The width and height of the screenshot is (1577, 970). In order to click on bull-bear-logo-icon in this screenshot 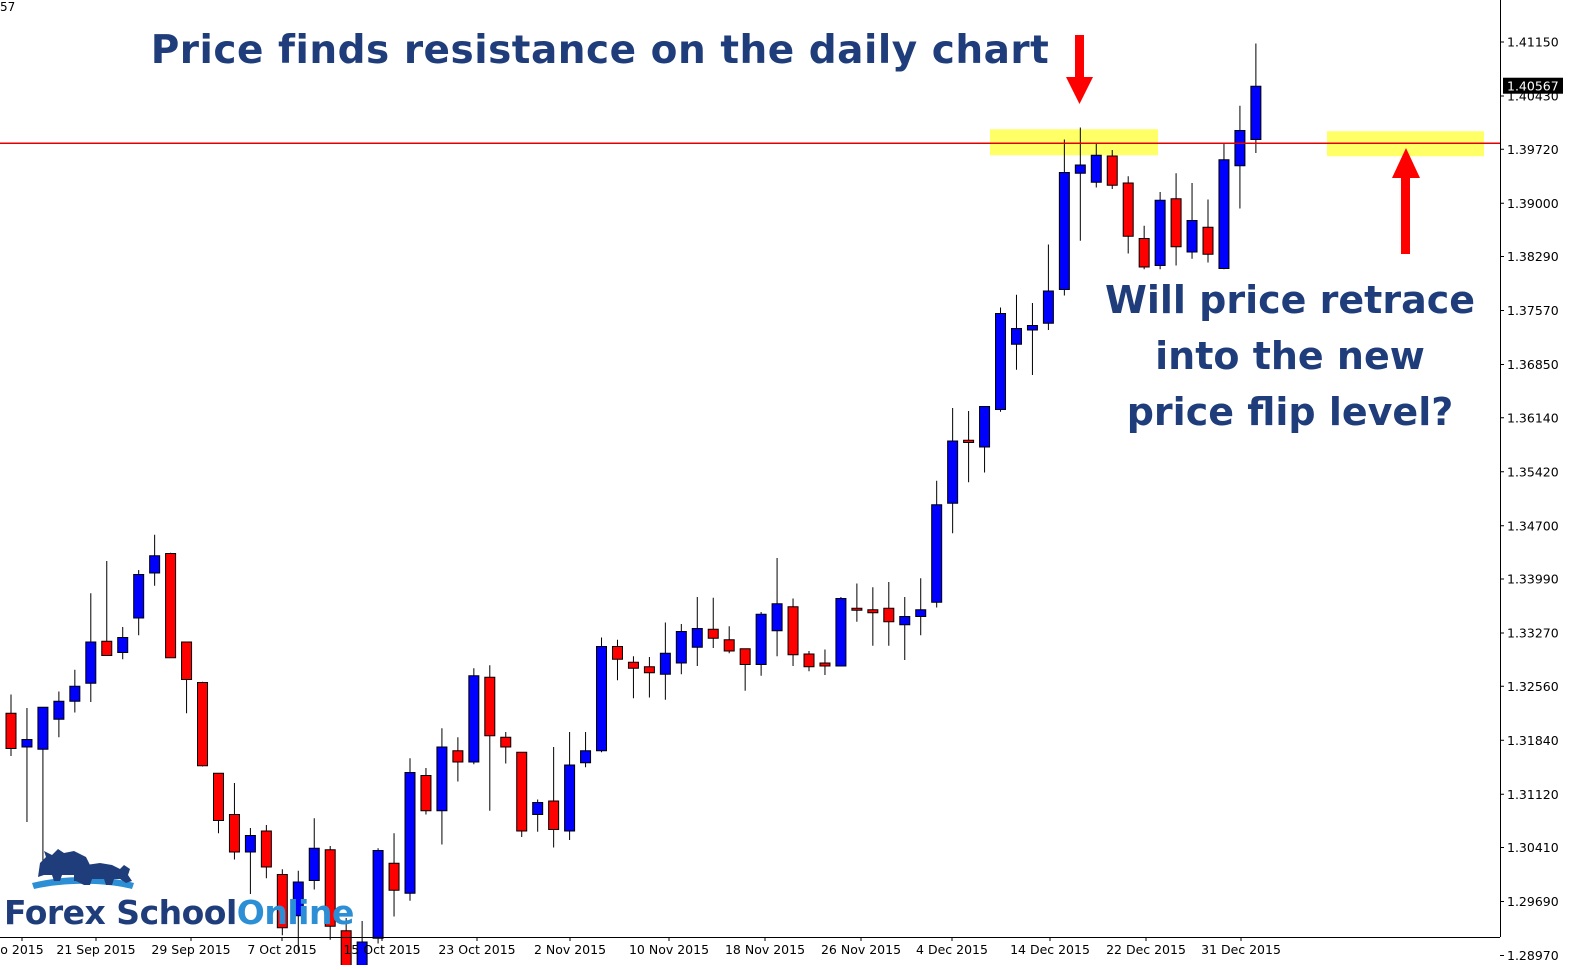, I will do `click(83, 869)`.